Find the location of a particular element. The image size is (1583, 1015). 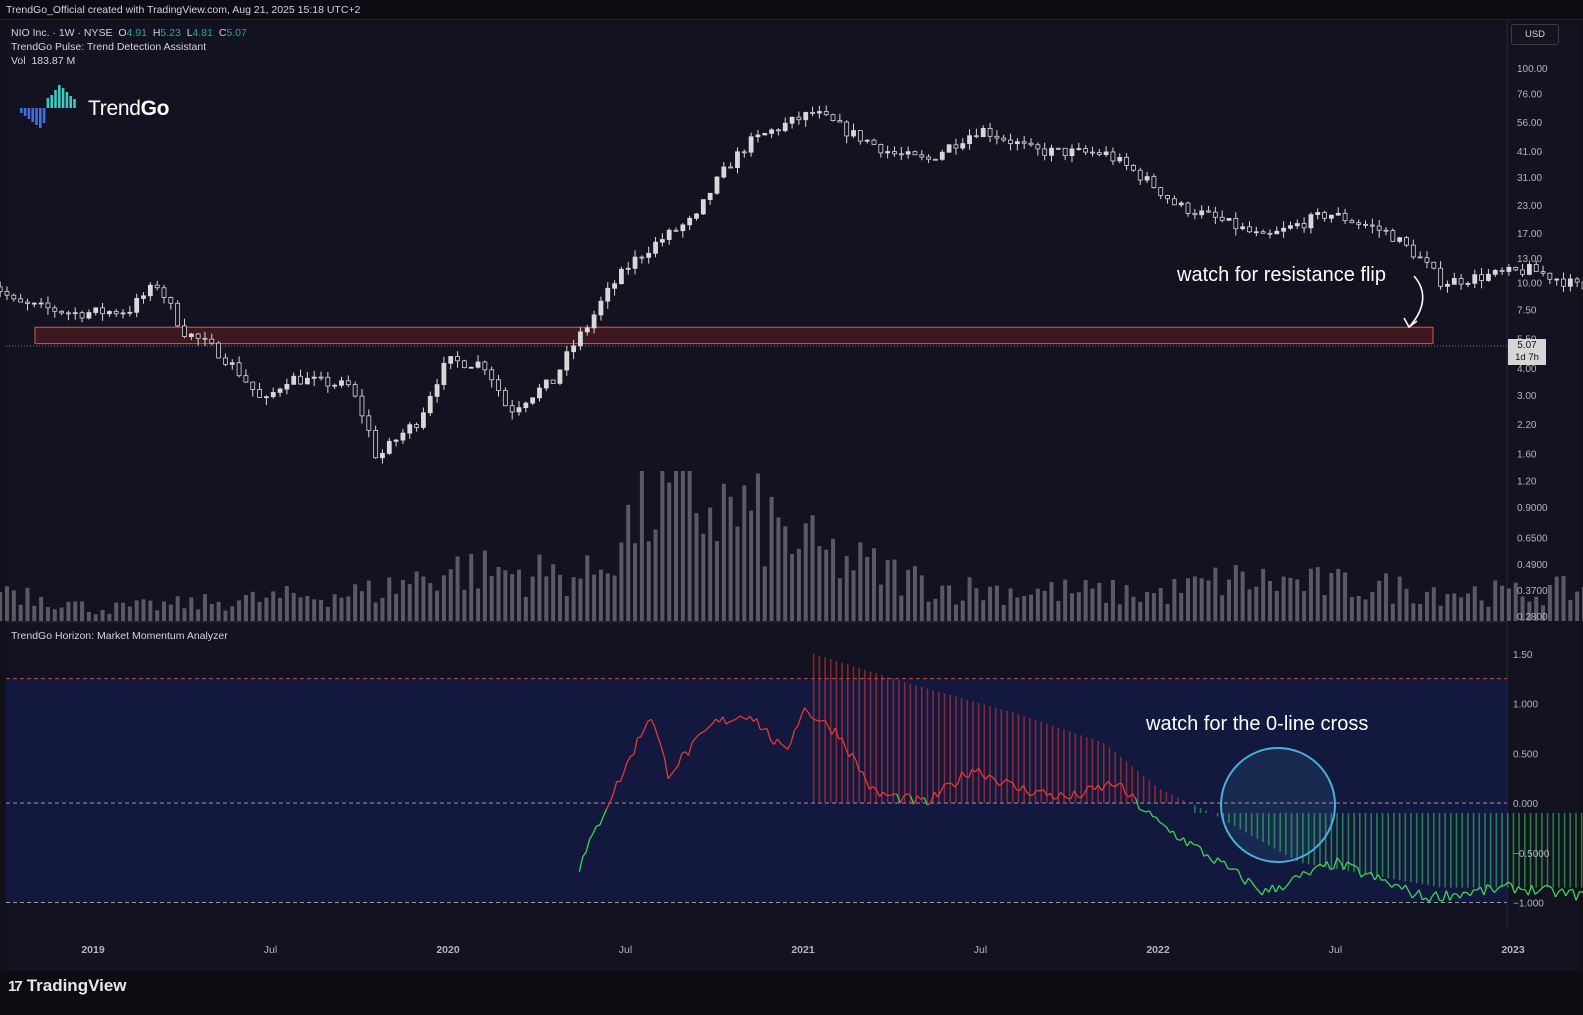

price-tick-label: 10.00 is located at coordinates (1529, 284).